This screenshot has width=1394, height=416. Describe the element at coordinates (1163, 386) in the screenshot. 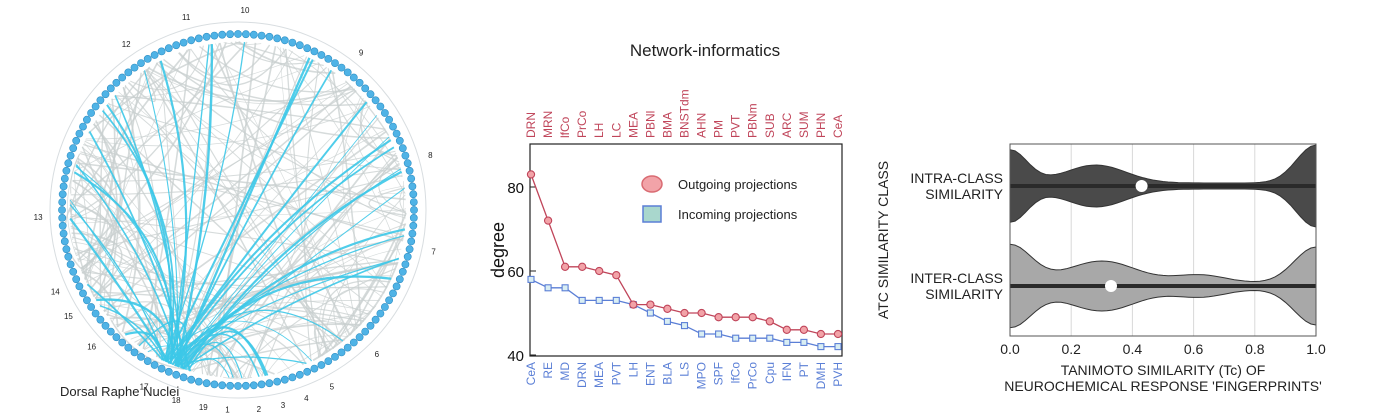

I see `violin-x-axis-label-line-2: NEUROCHEMICAL RESPONSE 'FINGERPRINTS'` at that location.